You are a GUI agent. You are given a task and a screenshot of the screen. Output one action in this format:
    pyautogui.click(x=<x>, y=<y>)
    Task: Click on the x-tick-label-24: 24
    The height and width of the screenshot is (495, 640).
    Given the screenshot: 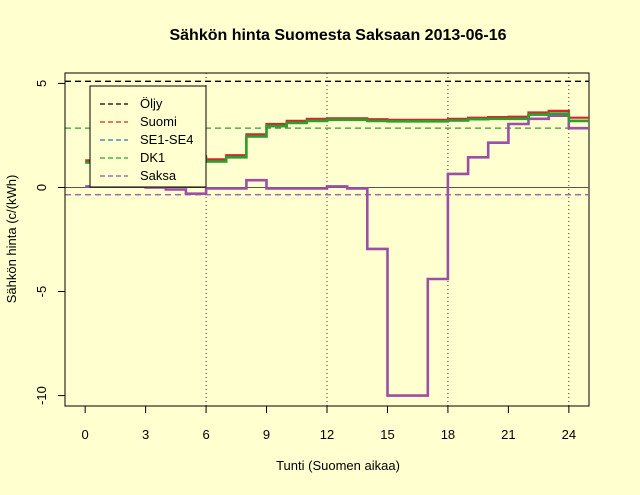 What is the action you would take?
    pyautogui.click(x=569, y=434)
    